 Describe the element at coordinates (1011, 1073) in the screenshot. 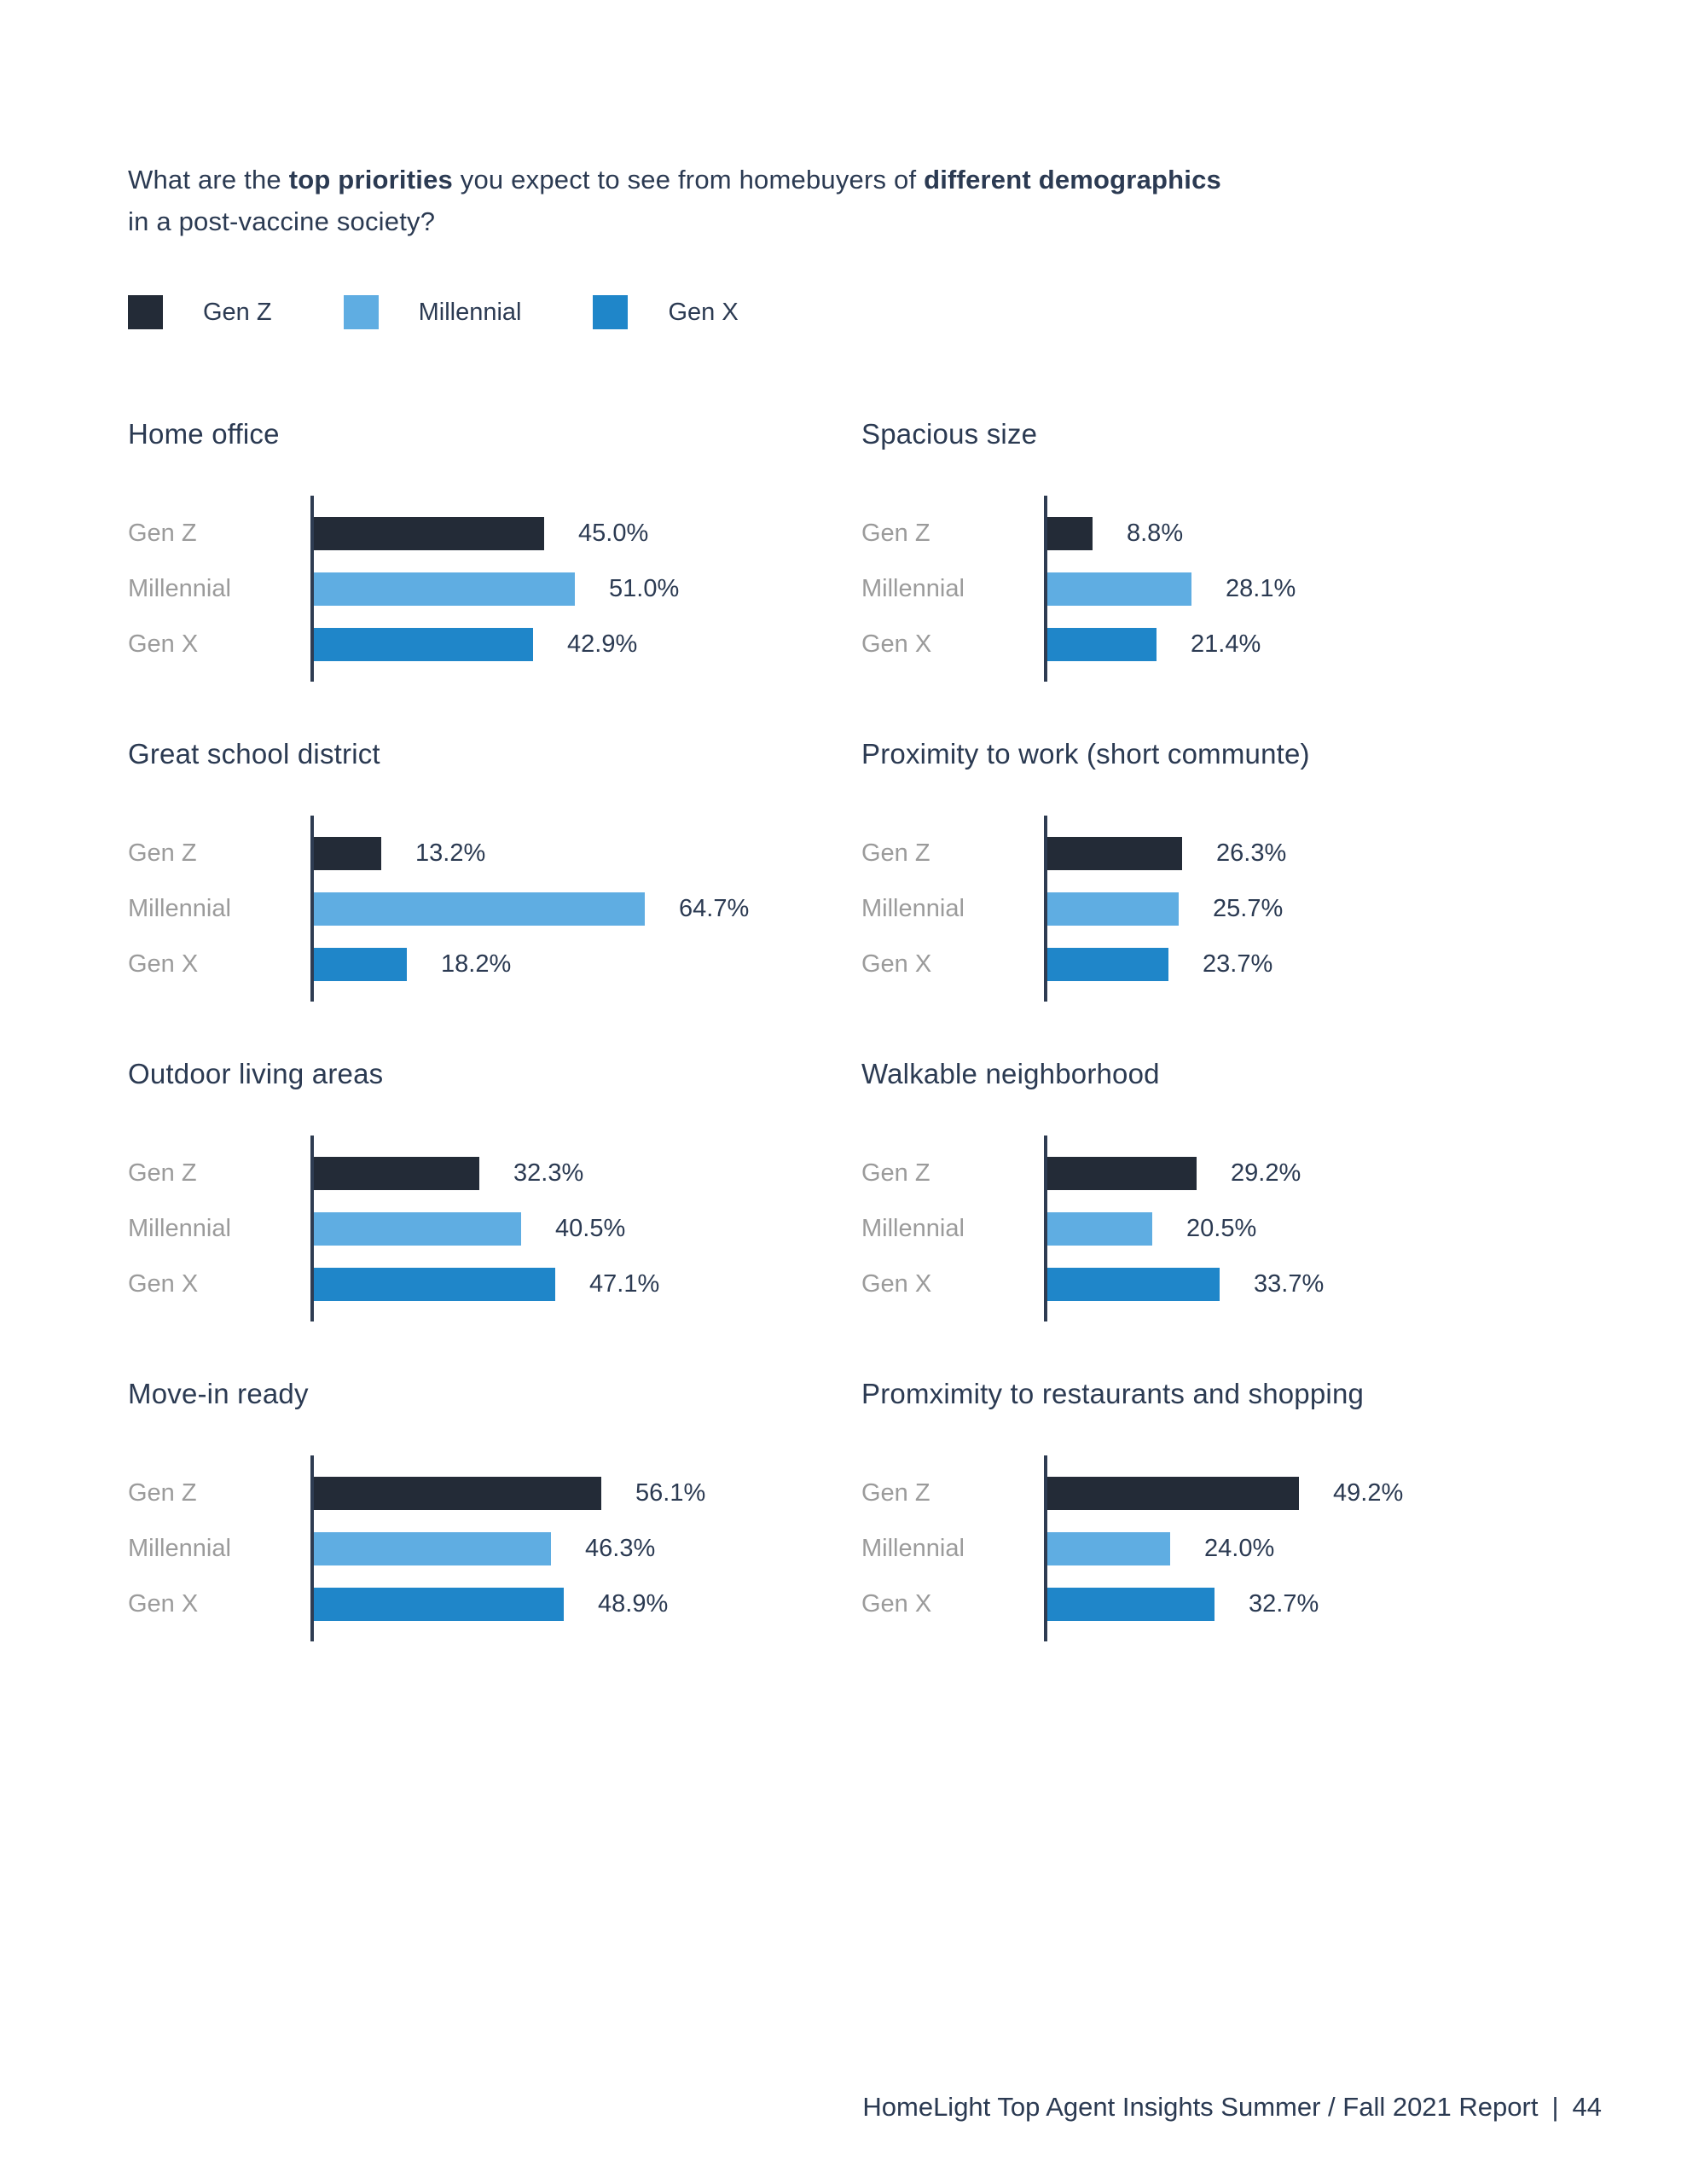

I see `chart-title: Walkable neighborhood` at that location.